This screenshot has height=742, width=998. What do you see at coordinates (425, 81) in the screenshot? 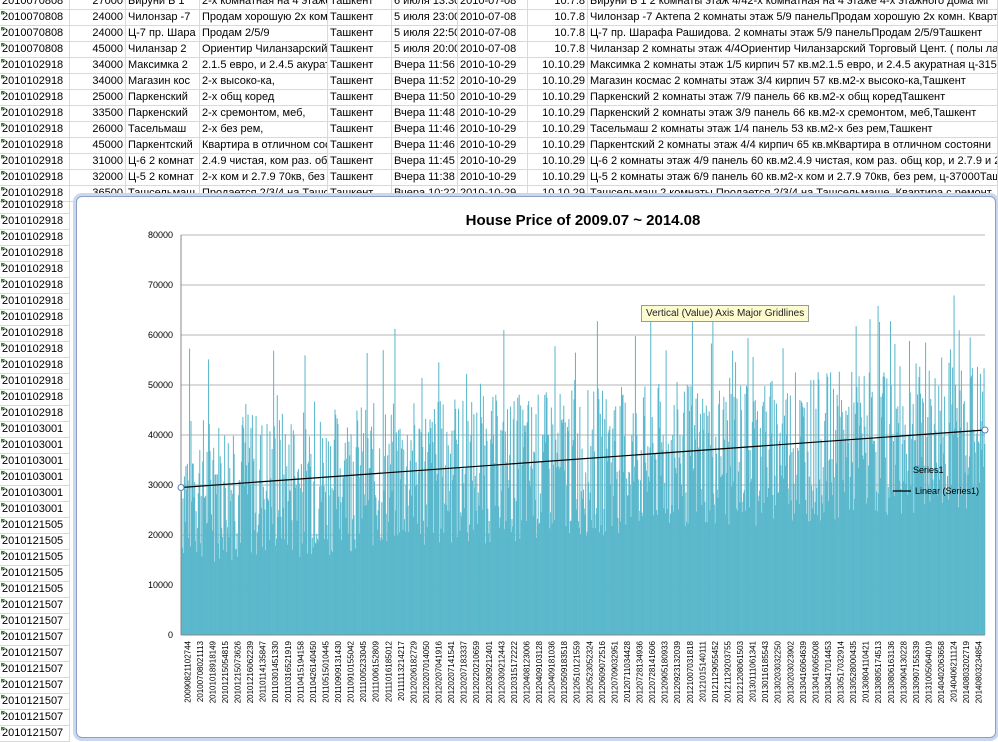
I see `sheet-cell: Вчера 11:52` at bounding box center [425, 81].